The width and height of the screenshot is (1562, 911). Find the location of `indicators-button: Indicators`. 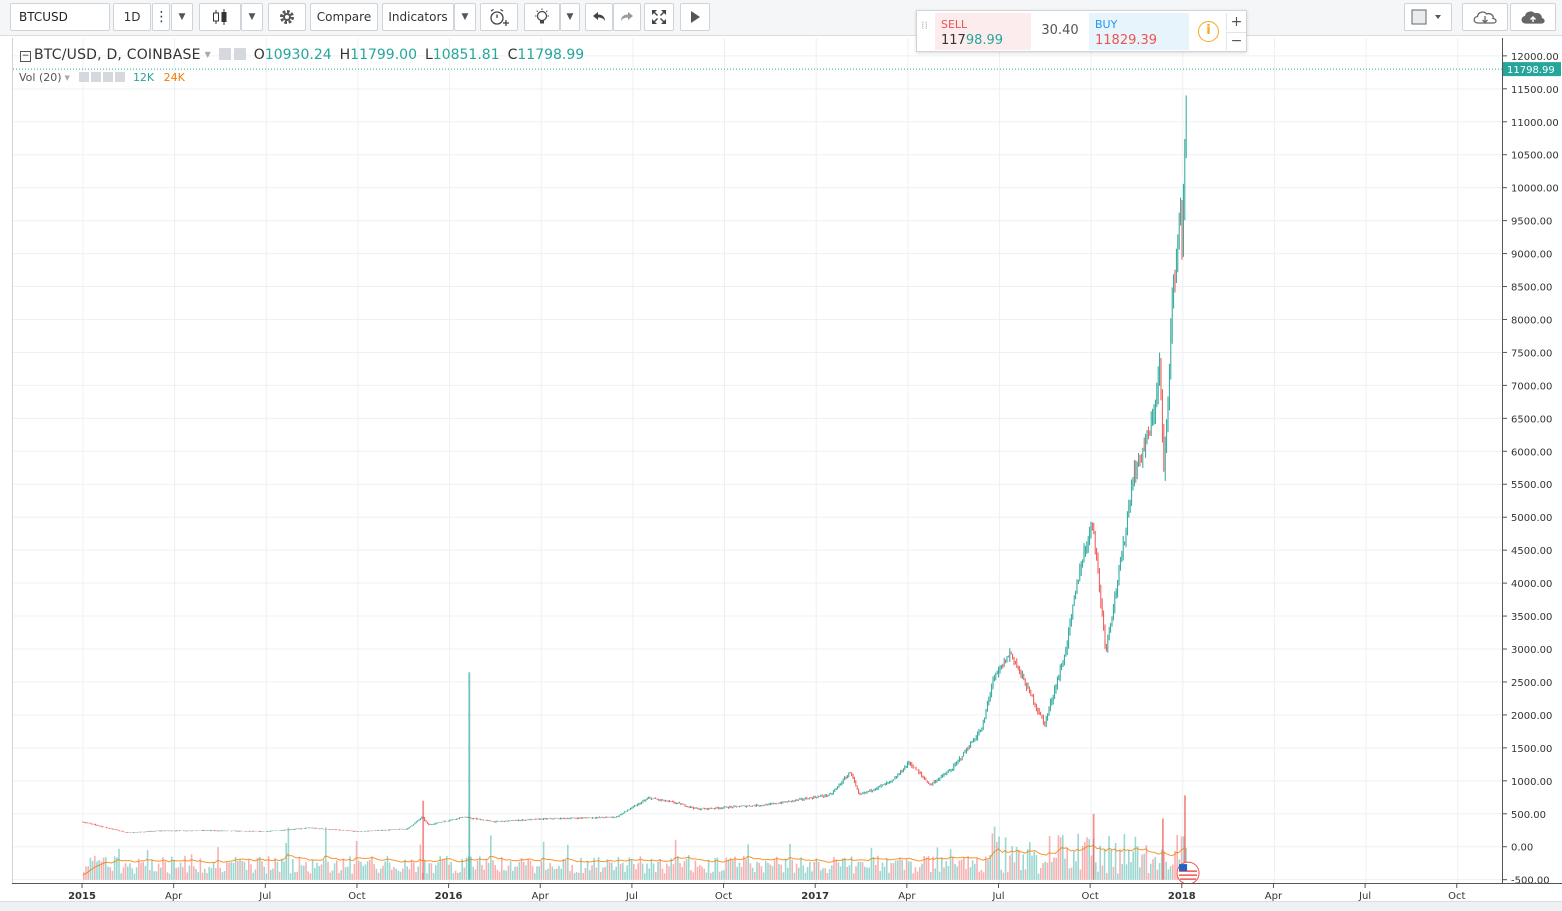

indicators-button: Indicators is located at coordinates (418, 17).